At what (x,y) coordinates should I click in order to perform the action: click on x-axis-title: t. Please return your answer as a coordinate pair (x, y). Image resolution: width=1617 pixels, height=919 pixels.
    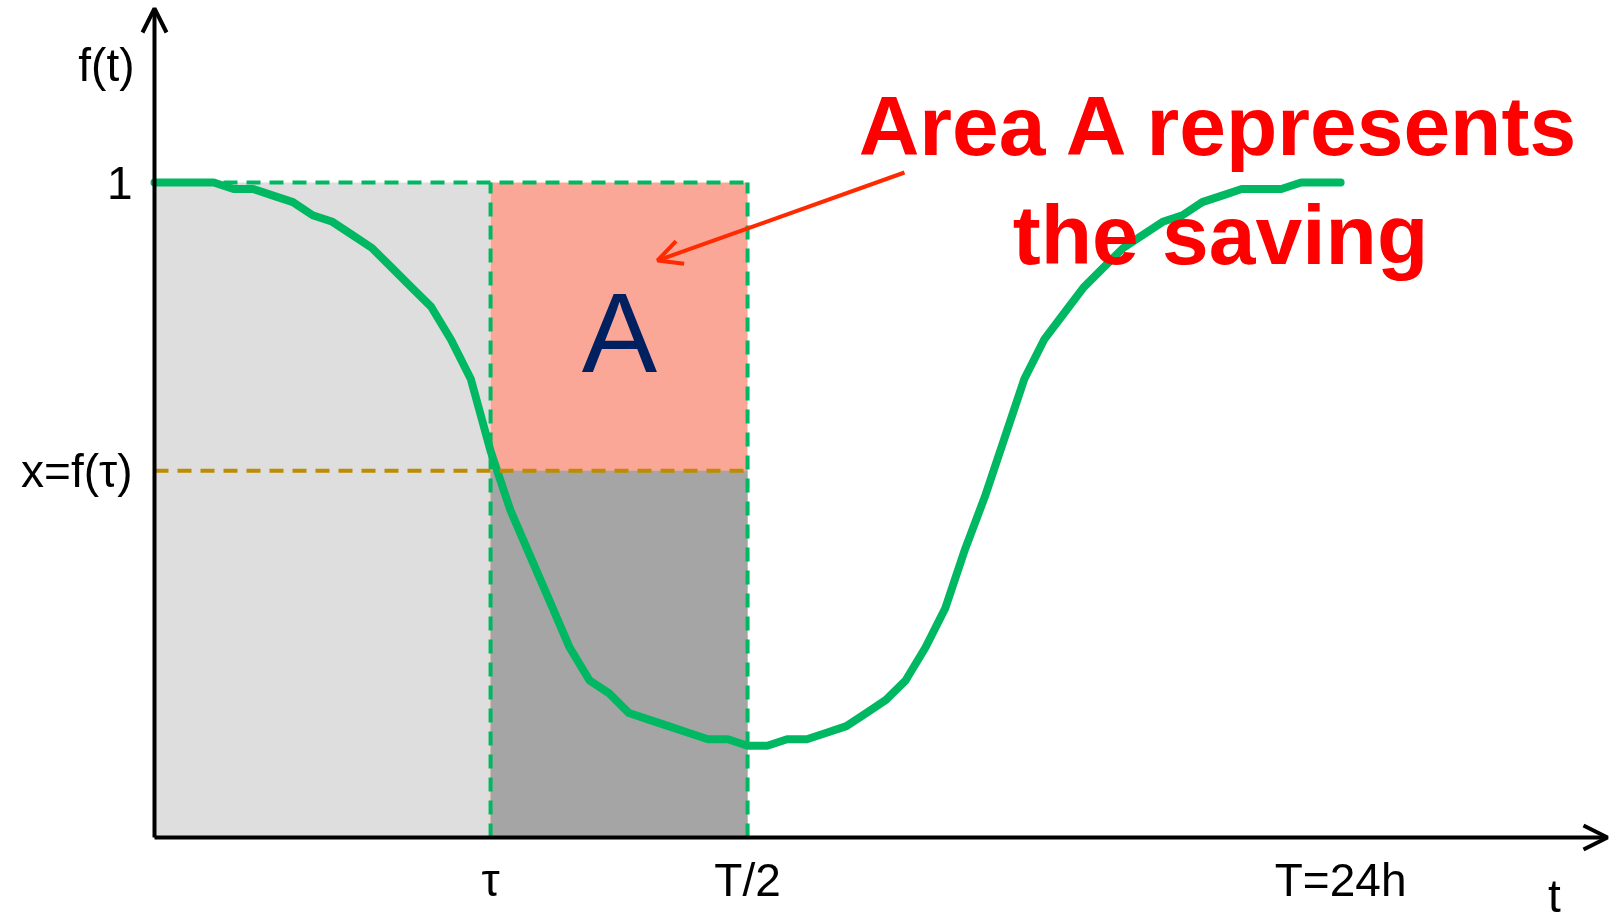
    Looking at the image, I should click on (1555, 894).